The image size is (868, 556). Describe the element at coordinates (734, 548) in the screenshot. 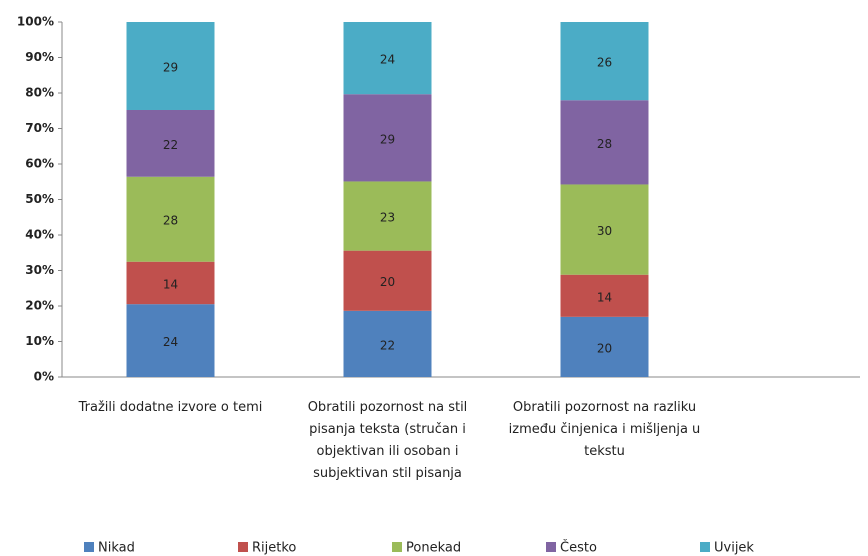

I see `legend-label: Uvijek` at that location.